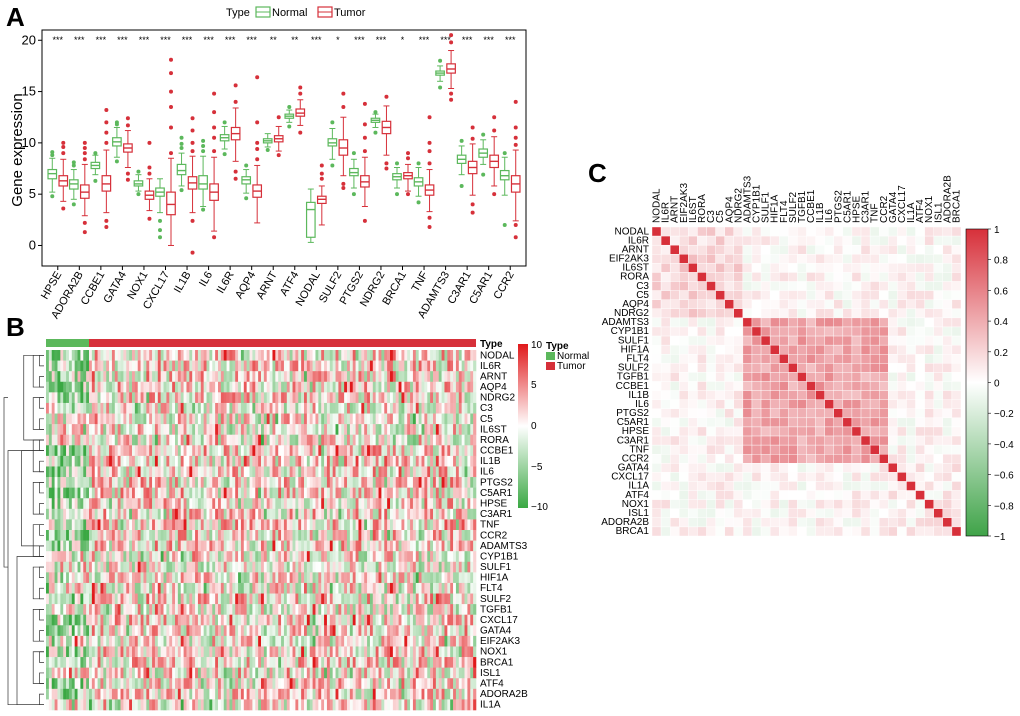  Describe the element at coordinates (95, 180) in the screenshot. I see `box-normal-ccbe1-outlier` at that location.